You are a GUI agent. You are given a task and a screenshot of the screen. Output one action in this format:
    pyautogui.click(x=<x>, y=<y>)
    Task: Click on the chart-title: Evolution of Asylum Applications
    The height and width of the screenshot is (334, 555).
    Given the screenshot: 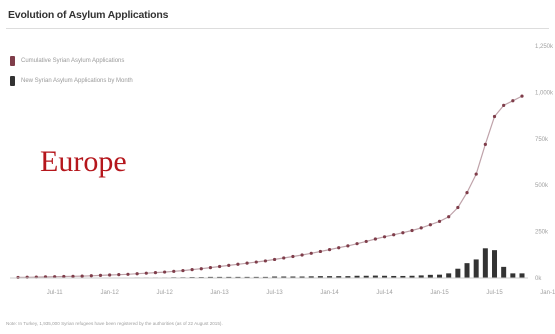 What is the action you would take?
    pyautogui.click(x=88, y=15)
    